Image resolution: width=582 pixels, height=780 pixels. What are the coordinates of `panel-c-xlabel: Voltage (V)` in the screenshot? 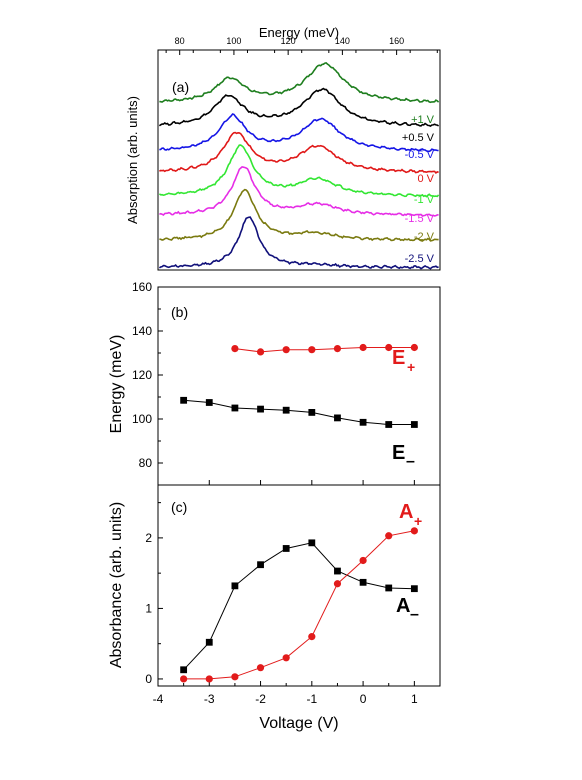 It's located at (298, 723).